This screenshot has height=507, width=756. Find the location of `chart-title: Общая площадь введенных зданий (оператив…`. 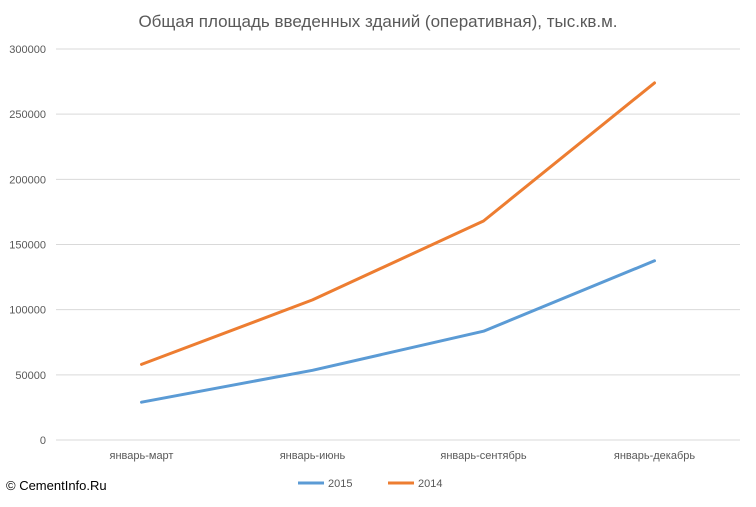

chart-title: Общая площадь введенных зданий (оператив… is located at coordinates (378, 21).